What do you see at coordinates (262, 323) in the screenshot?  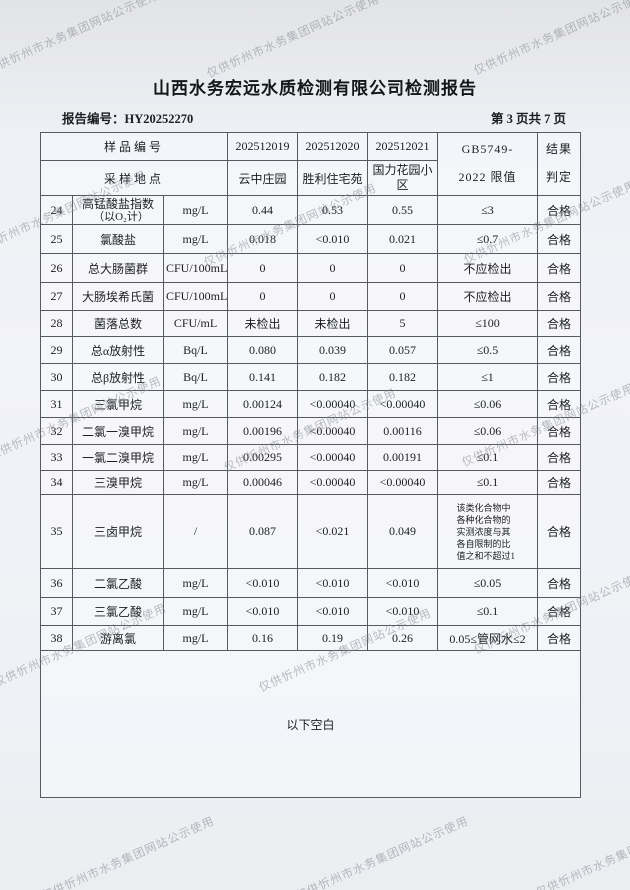 I see `value-1: 未检出` at bounding box center [262, 323].